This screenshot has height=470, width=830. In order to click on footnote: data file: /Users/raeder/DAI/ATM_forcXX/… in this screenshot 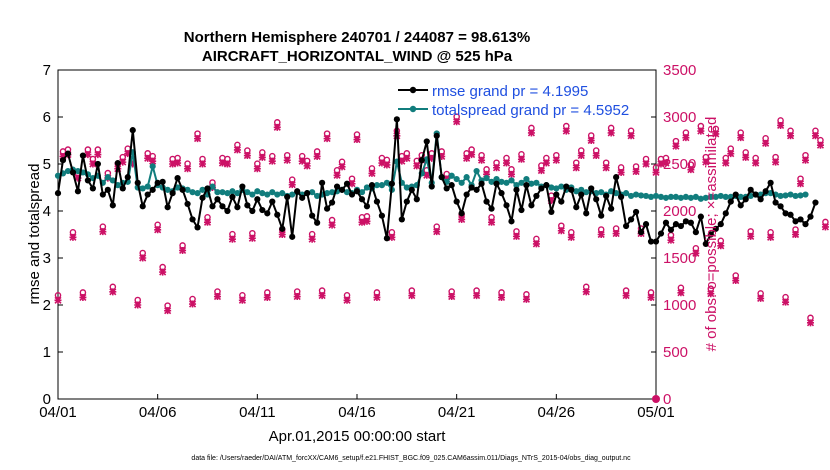, I will do `click(411, 458)`.